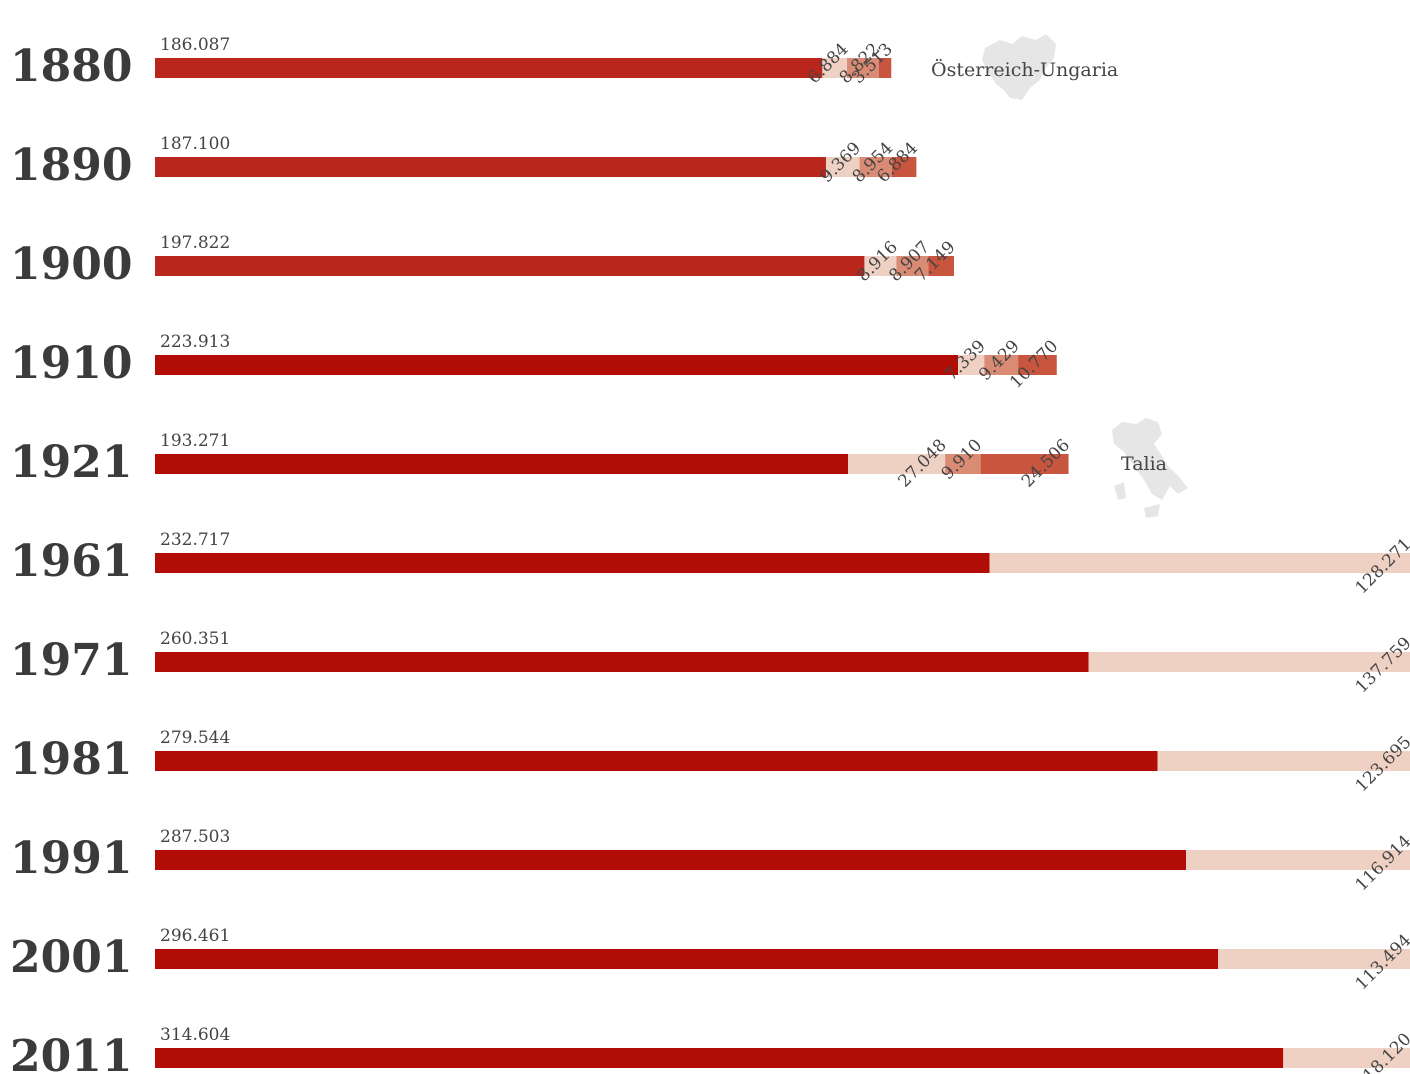 The width and height of the screenshot is (1410, 1074). I want to click on value-label-2011-0: 314.604, so click(195, 1035).